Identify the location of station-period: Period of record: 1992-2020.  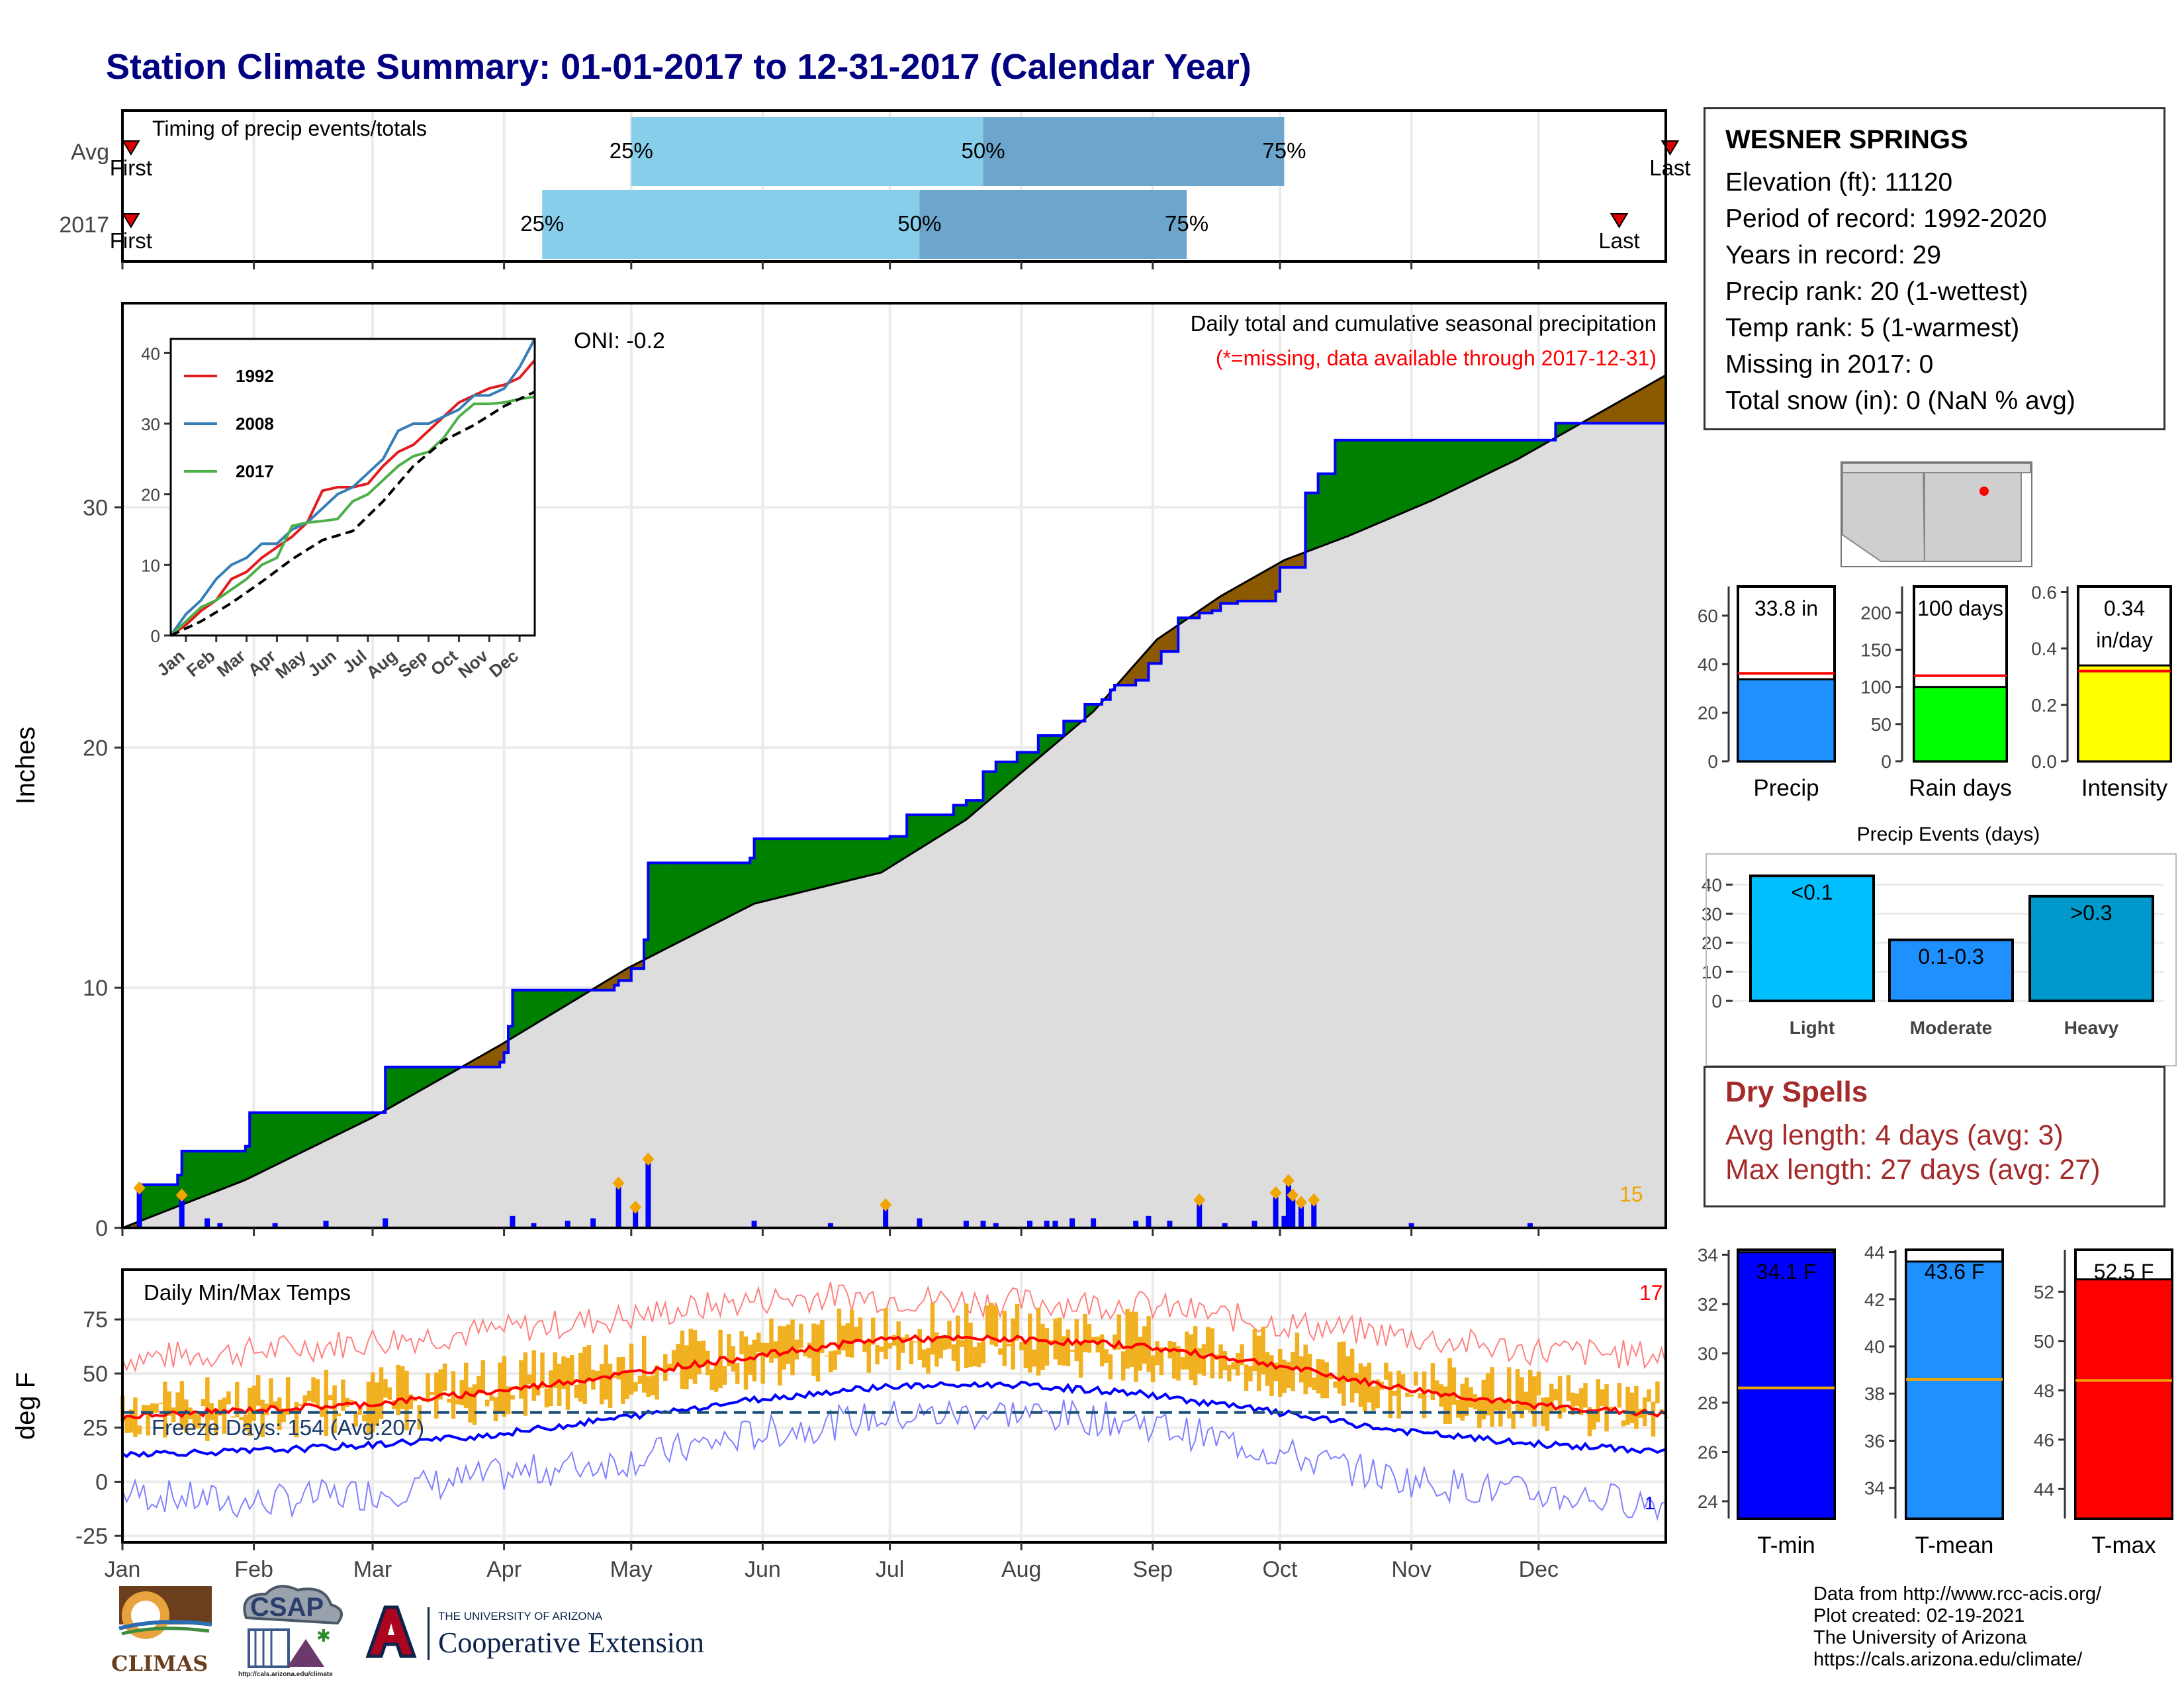
(1886, 219).